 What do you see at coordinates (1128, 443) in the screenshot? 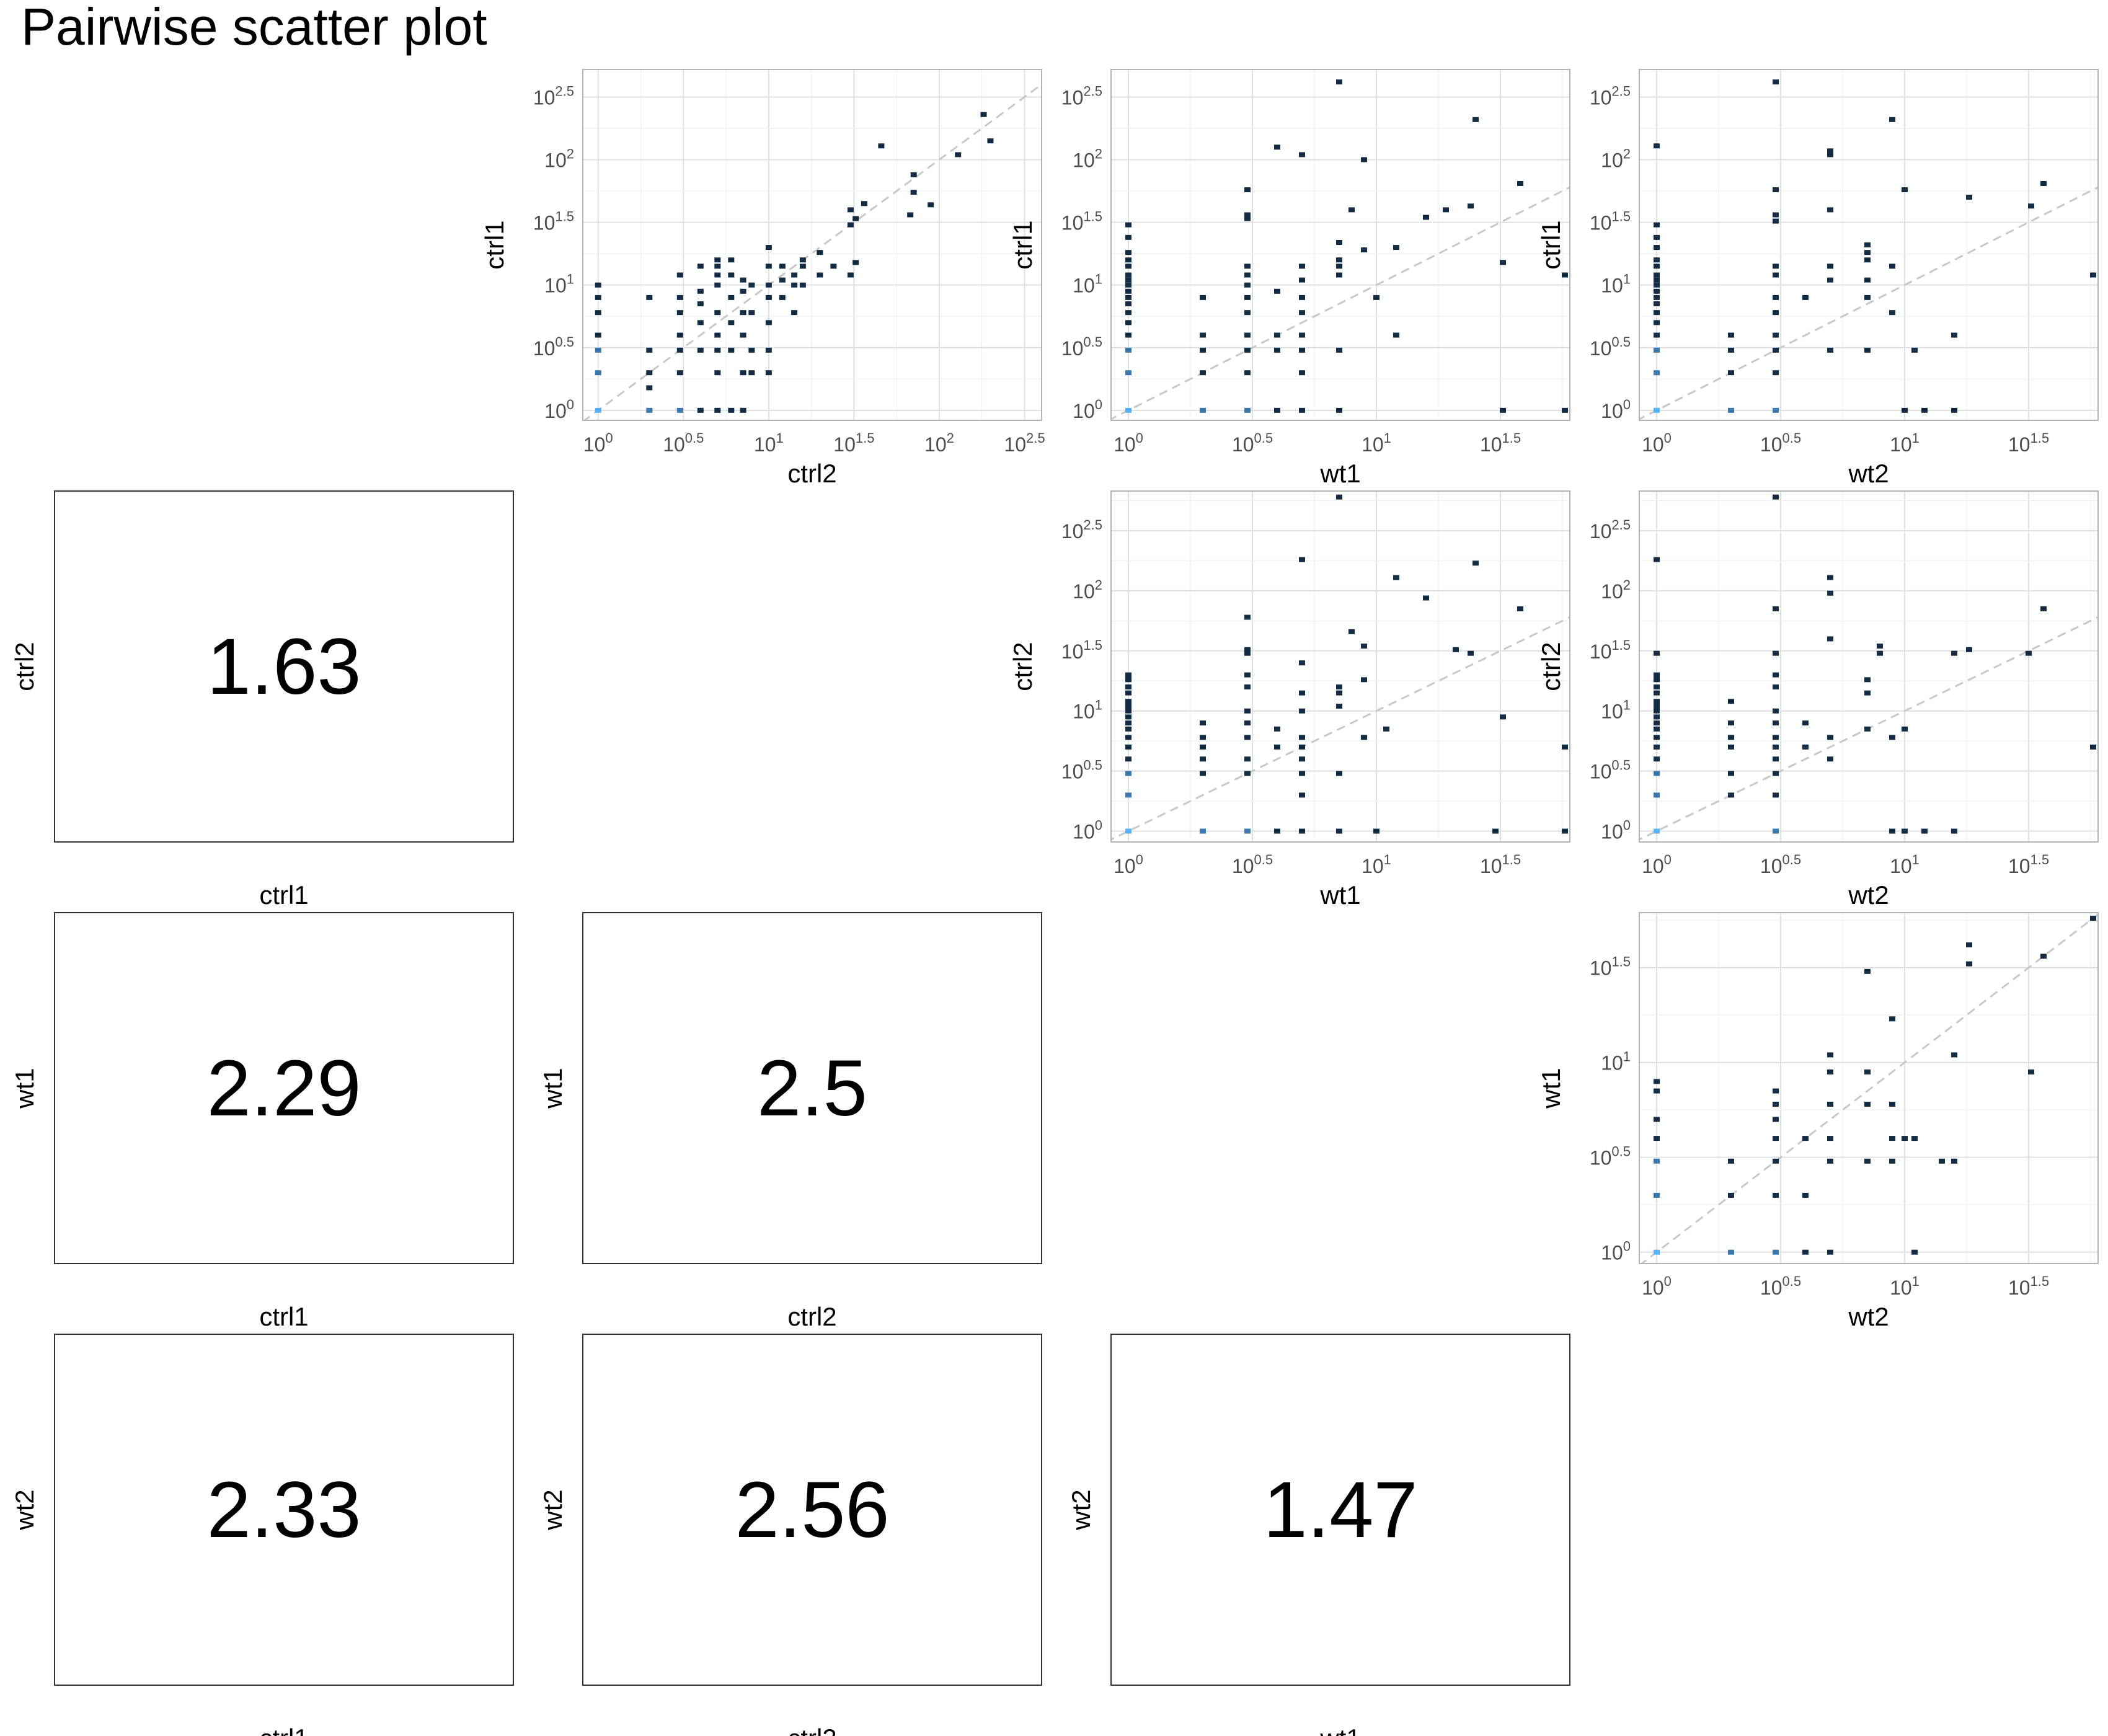
I see `x-tick-label: 10⁰` at bounding box center [1128, 443].